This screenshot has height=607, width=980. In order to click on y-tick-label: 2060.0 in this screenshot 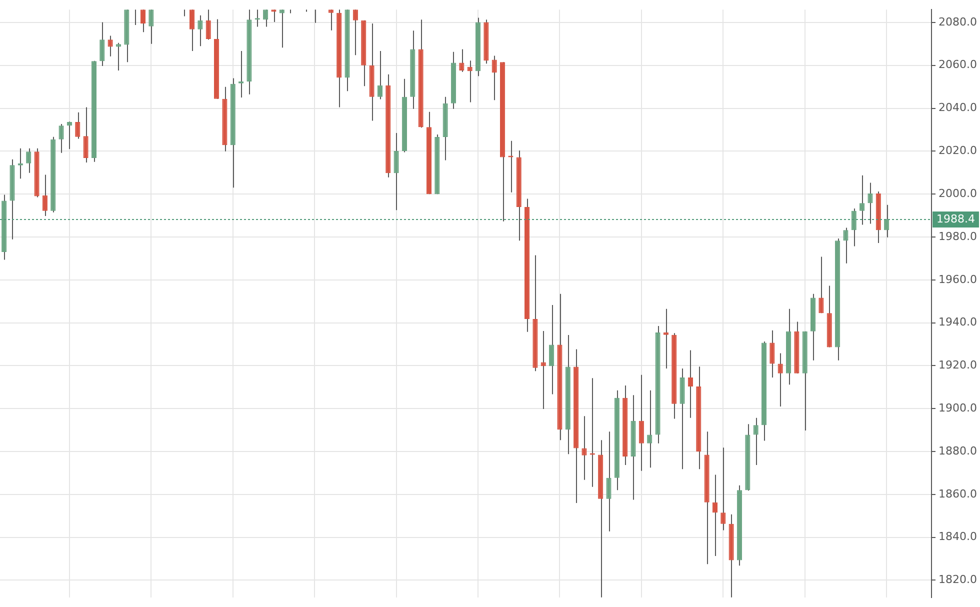, I will do `click(958, 65)`.